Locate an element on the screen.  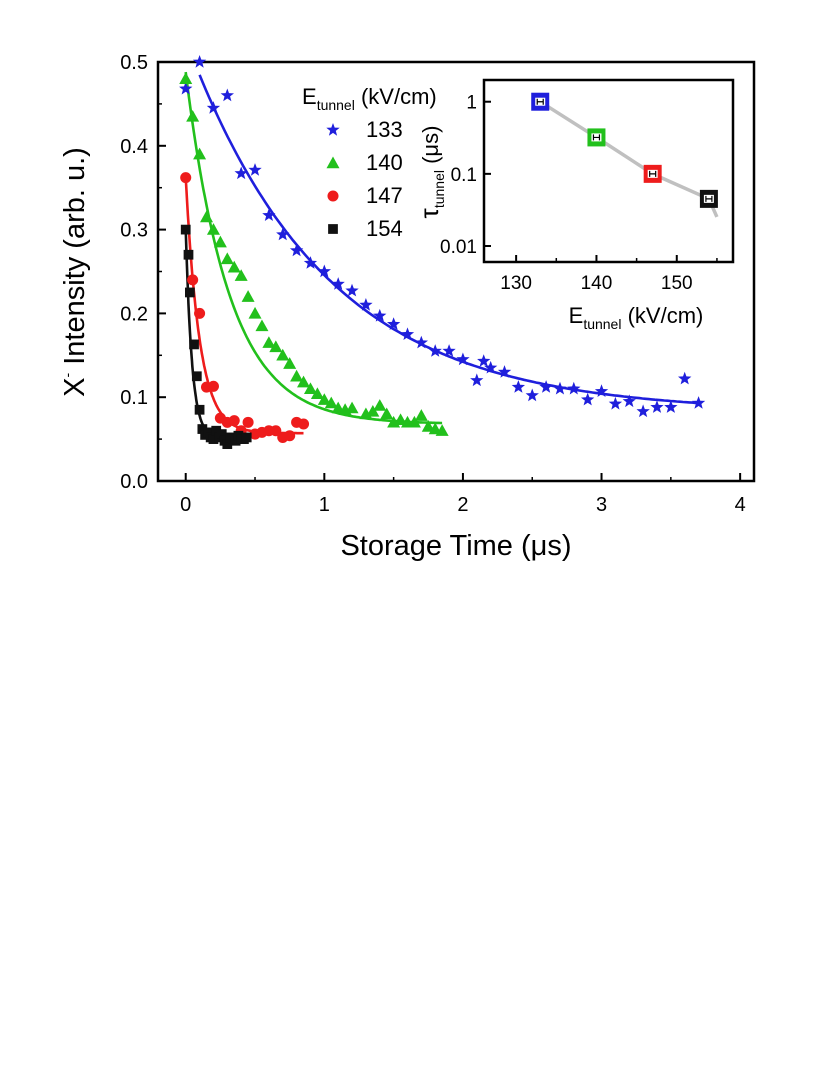
legend-label-154: 154 is located at coordinates (384, 228).